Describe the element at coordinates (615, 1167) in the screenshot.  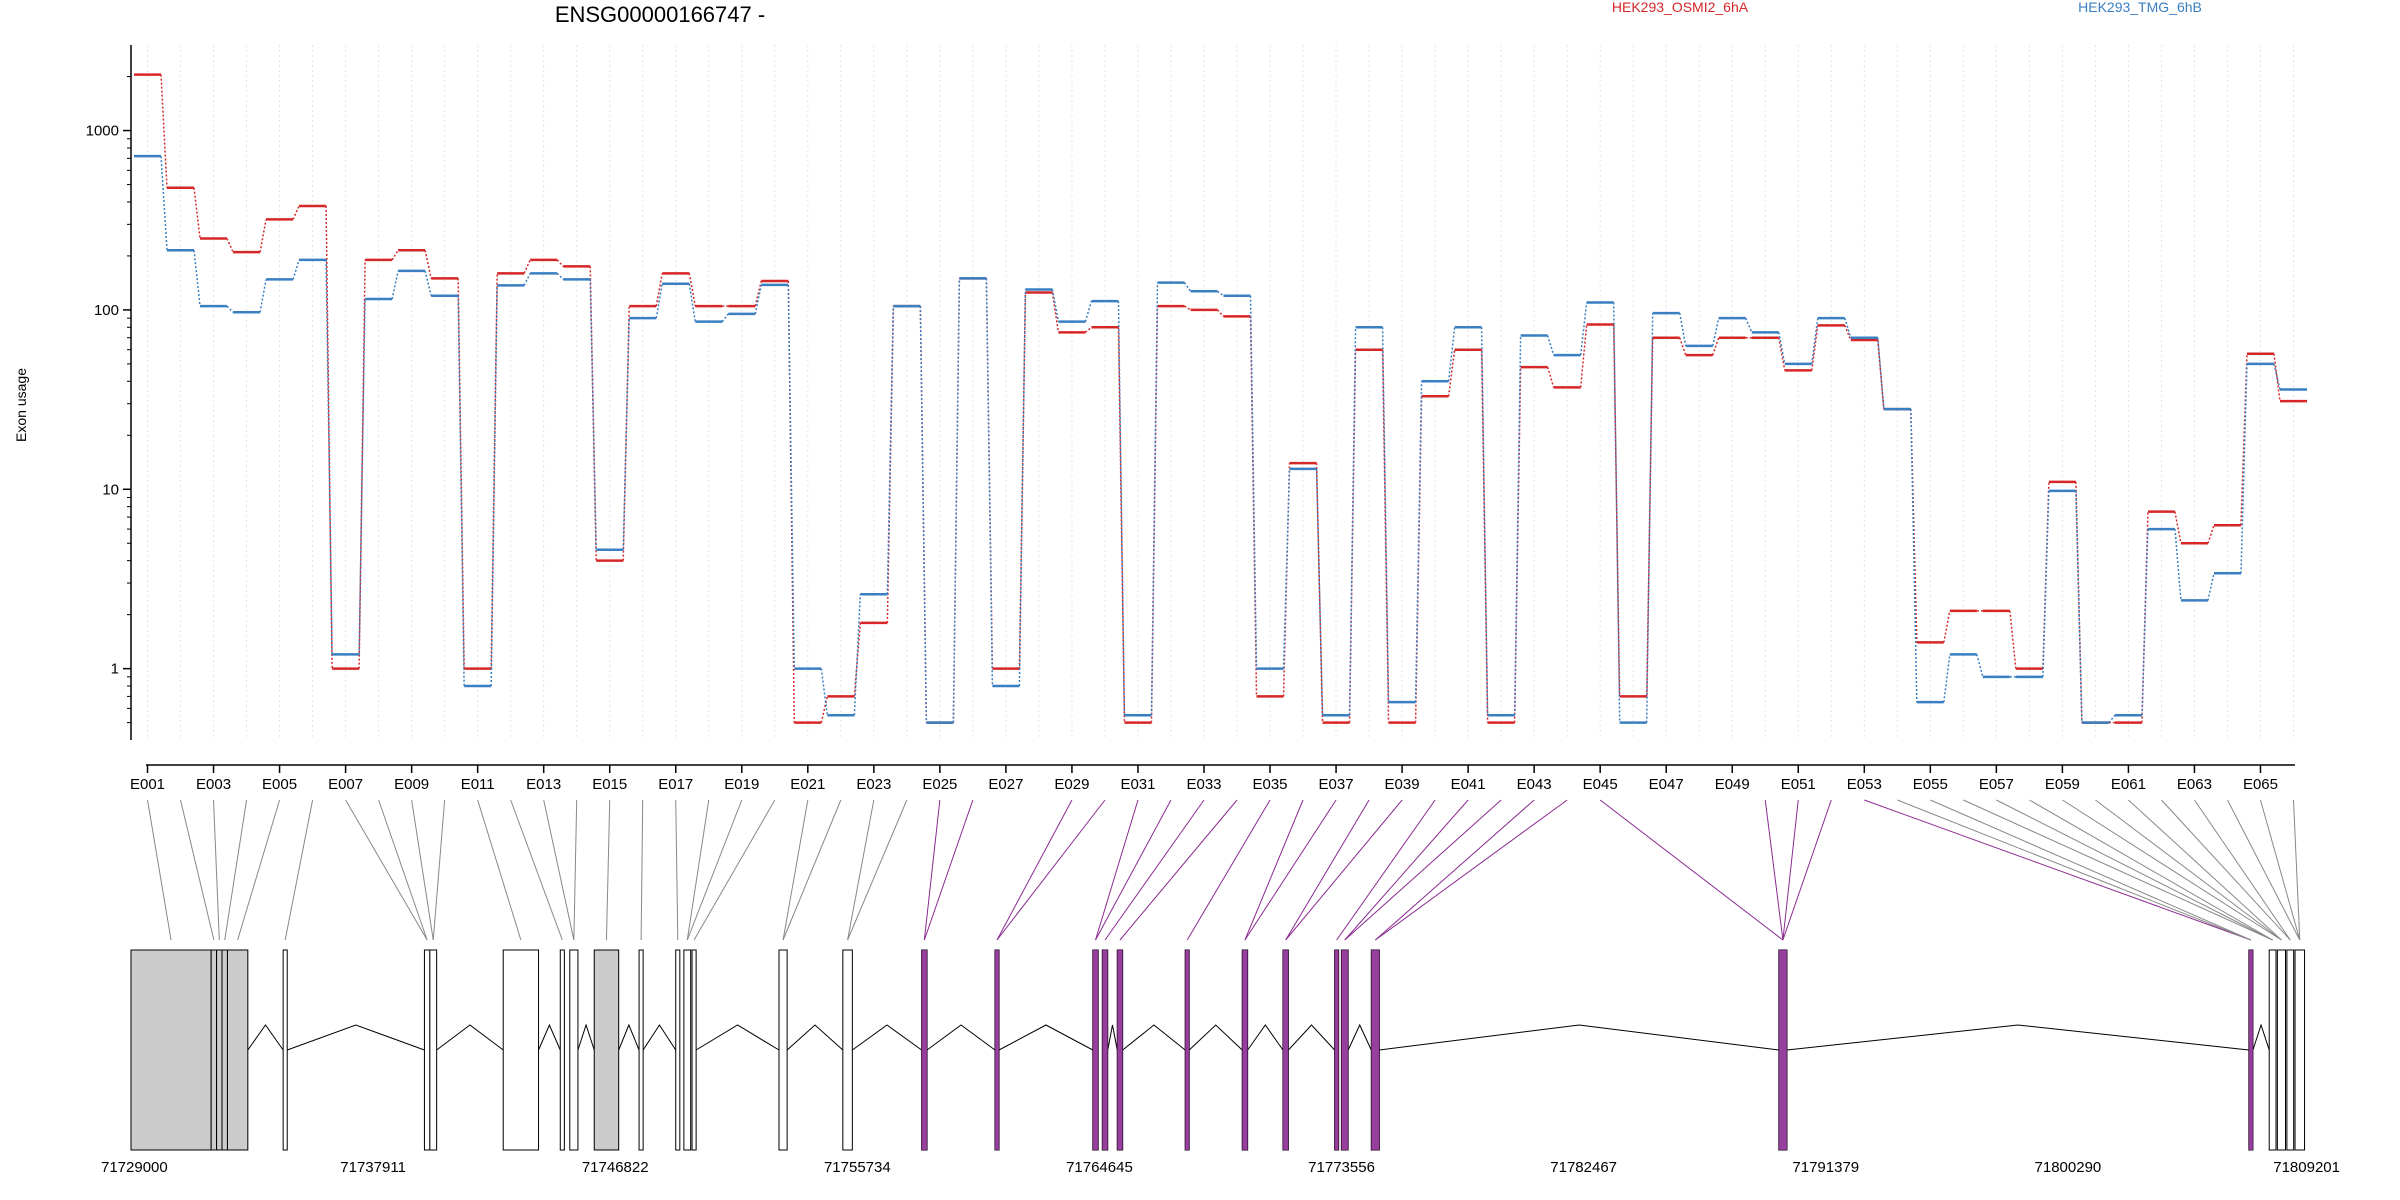
I see `genomic-tick-label: 71746822` at that location.